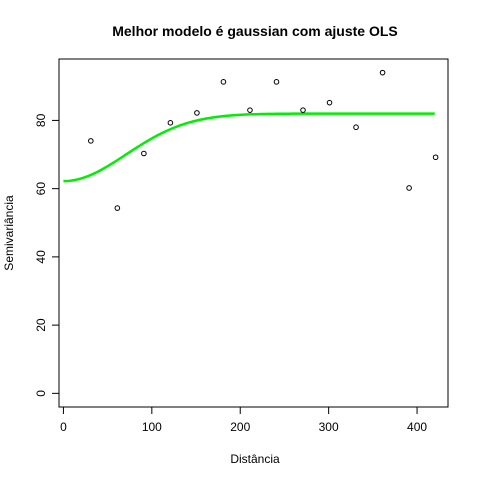  What do you see at coordinates (152, 427) in the screenshot?
I see `x-tick-label: 100` at bounding box center [152, 427].